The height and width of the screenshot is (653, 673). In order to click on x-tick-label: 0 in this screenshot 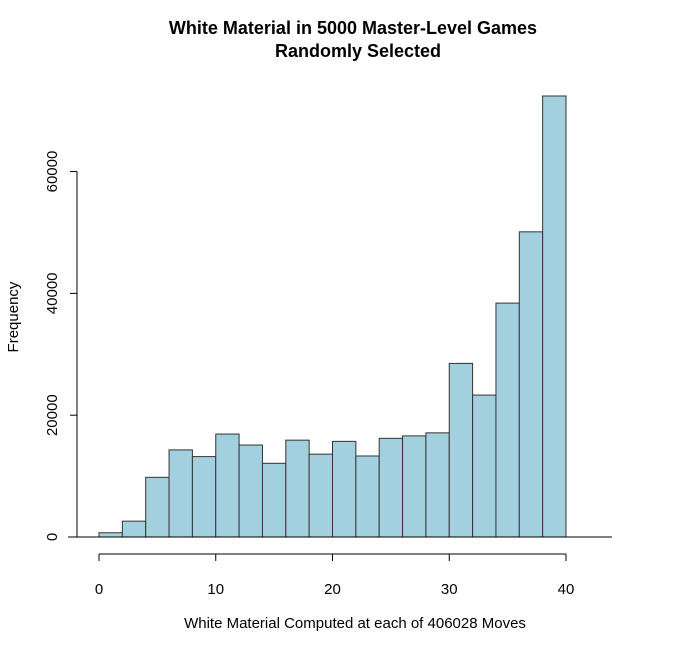, I will do `click(99, 589)`.